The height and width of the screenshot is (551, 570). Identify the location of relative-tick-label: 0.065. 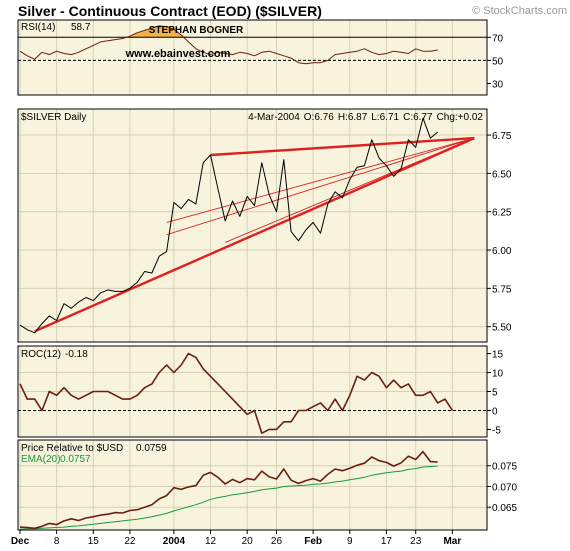
(504, 508).